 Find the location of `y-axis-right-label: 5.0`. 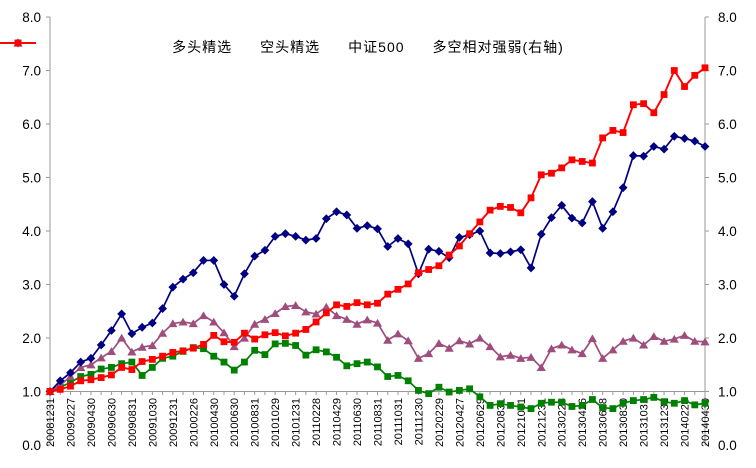

y-axis-right-label: 5.0 is located at coordinates (727, 178).